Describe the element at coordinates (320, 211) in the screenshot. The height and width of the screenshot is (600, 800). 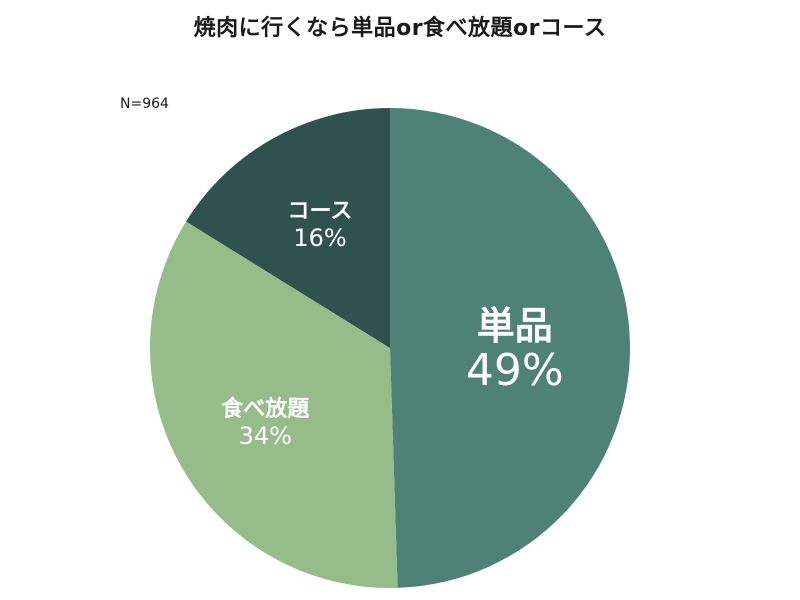
I see `slice-category-label: コース` at that location.